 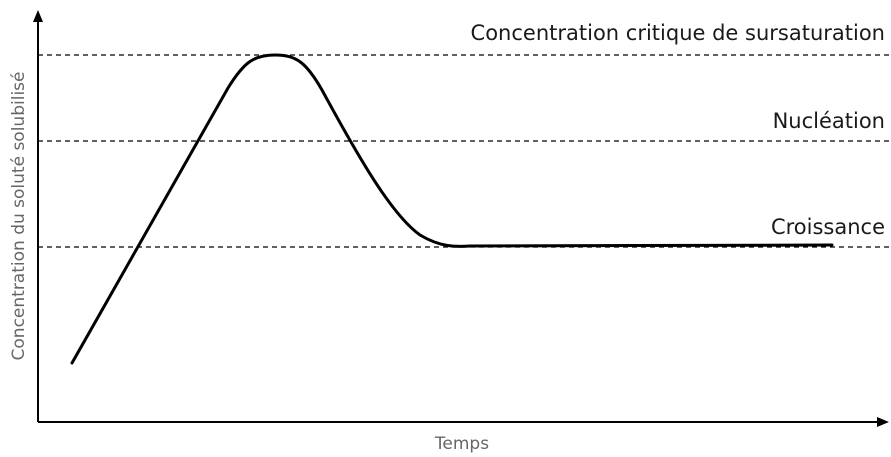 I want to click on x-arrow, so click(x=883, y=422).